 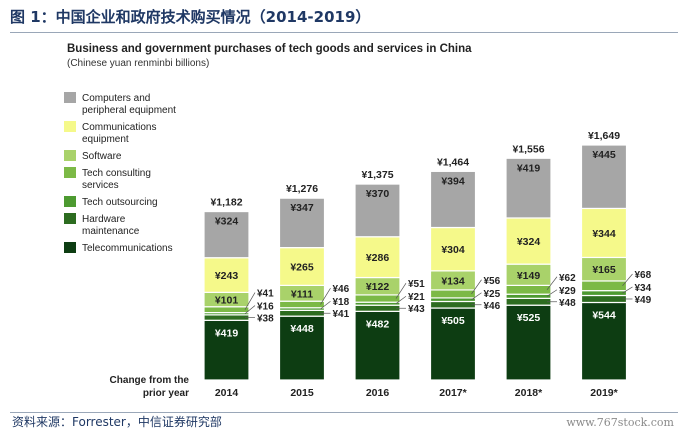 I want to click on data-label-telecommunications: ¥505, so click(x=453, y=321).